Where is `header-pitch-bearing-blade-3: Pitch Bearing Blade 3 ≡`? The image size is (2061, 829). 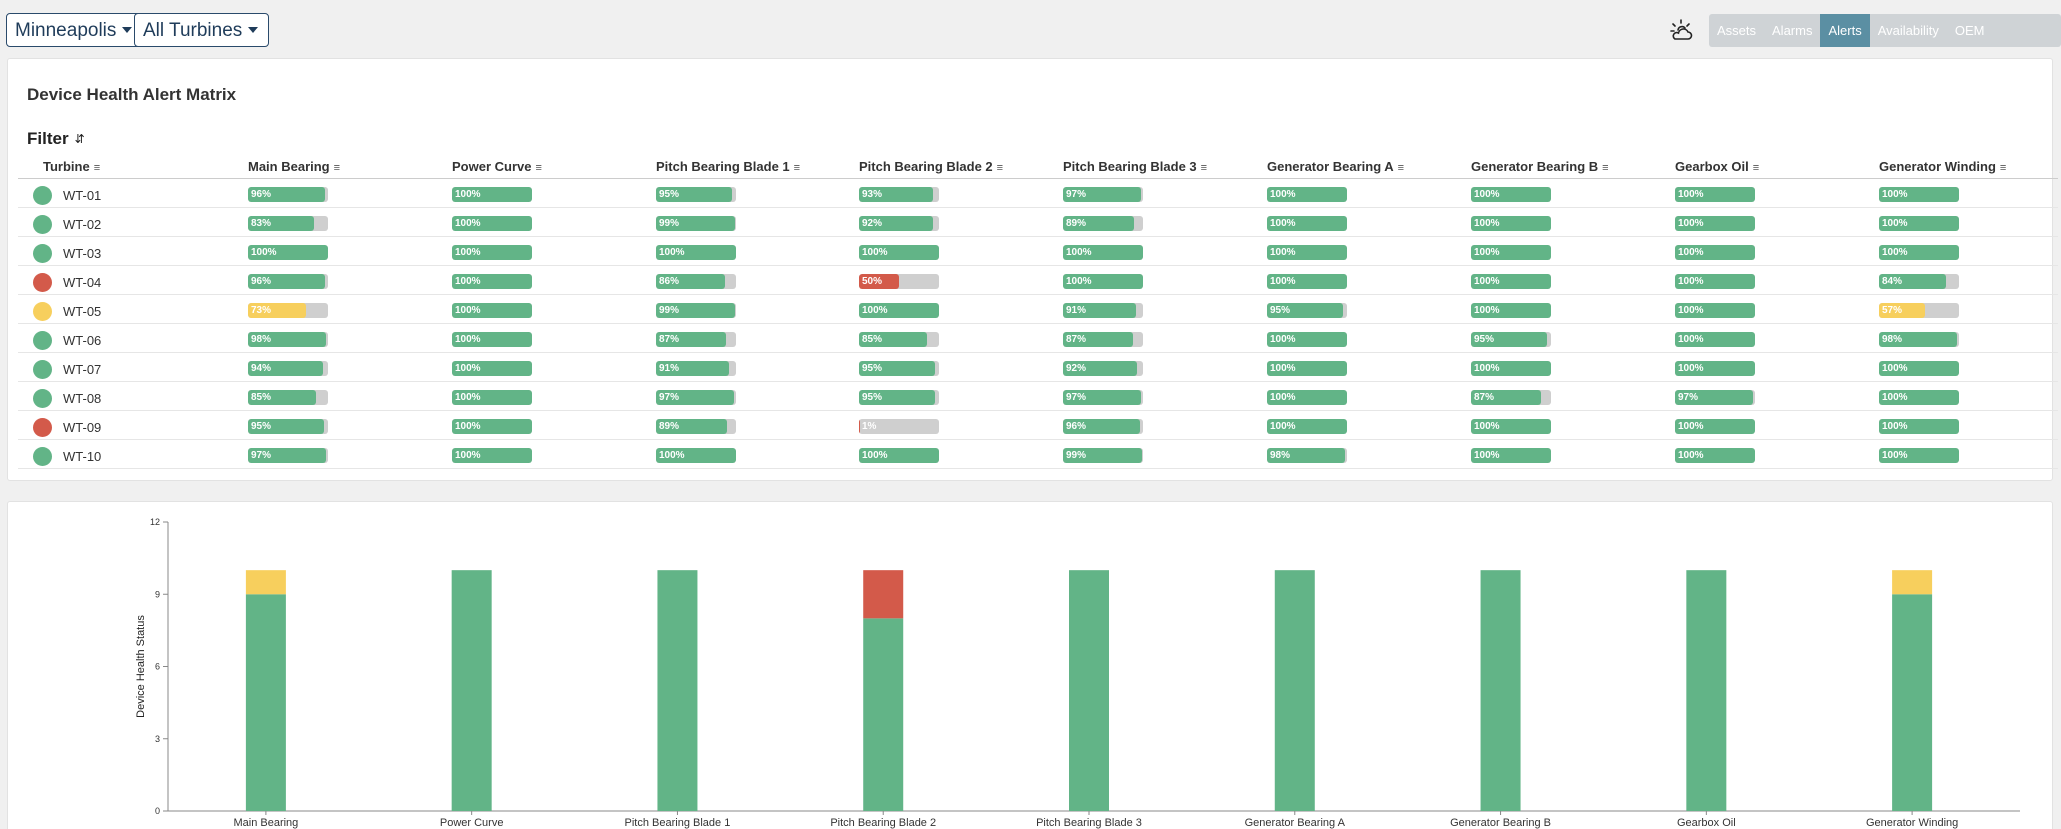
header-pitch-bearing-blade-3: Pitch Bearing Blade 3 ≡ is located at coordinates (1135, 166).